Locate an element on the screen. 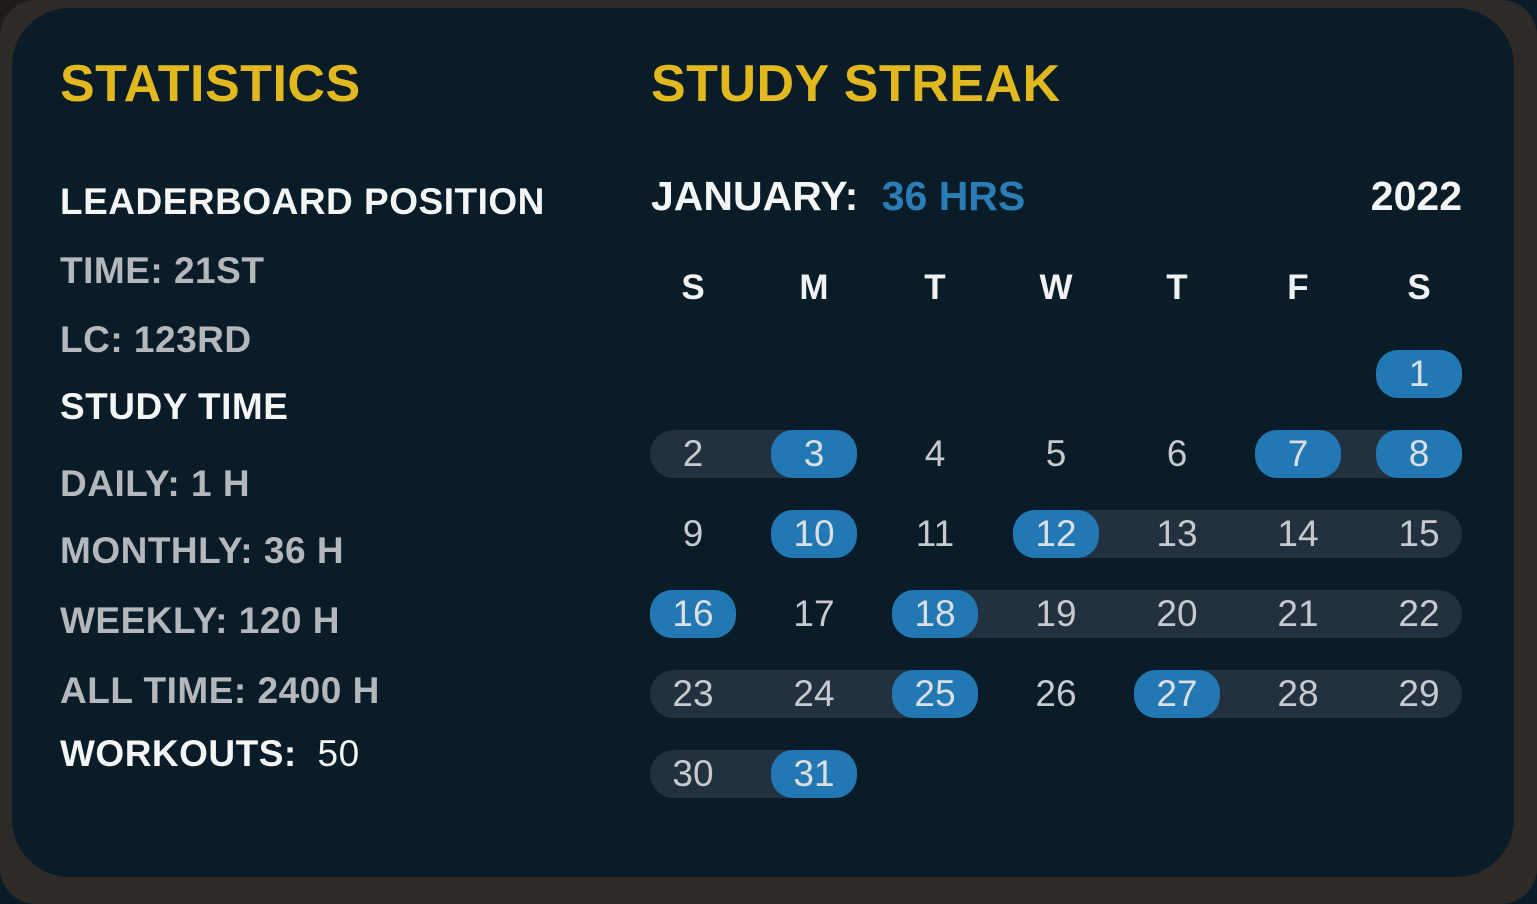 The height and width of the screenshot is (904, 1537). calendar-day: 22 is located at coordinates (1419, 613).